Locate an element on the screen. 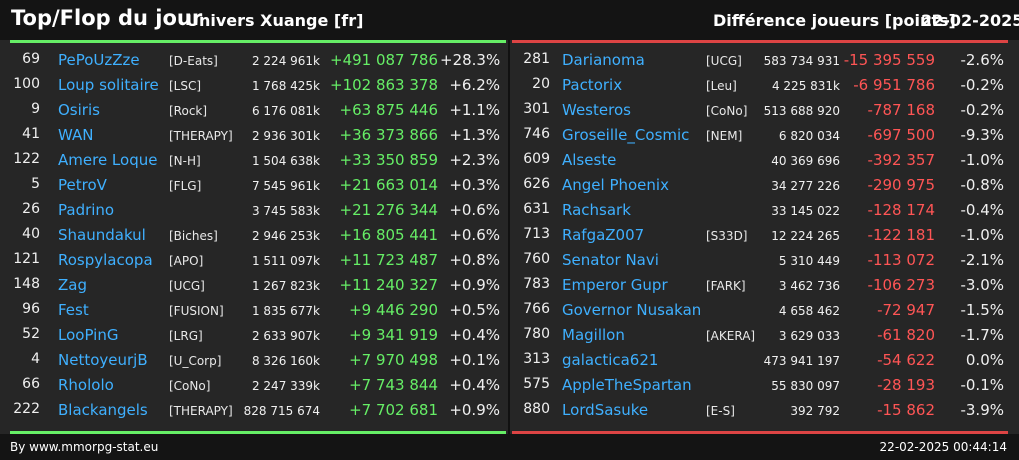 The image size is (1019, 460). rank-cell: 631 is located at coordinates (536, 209).